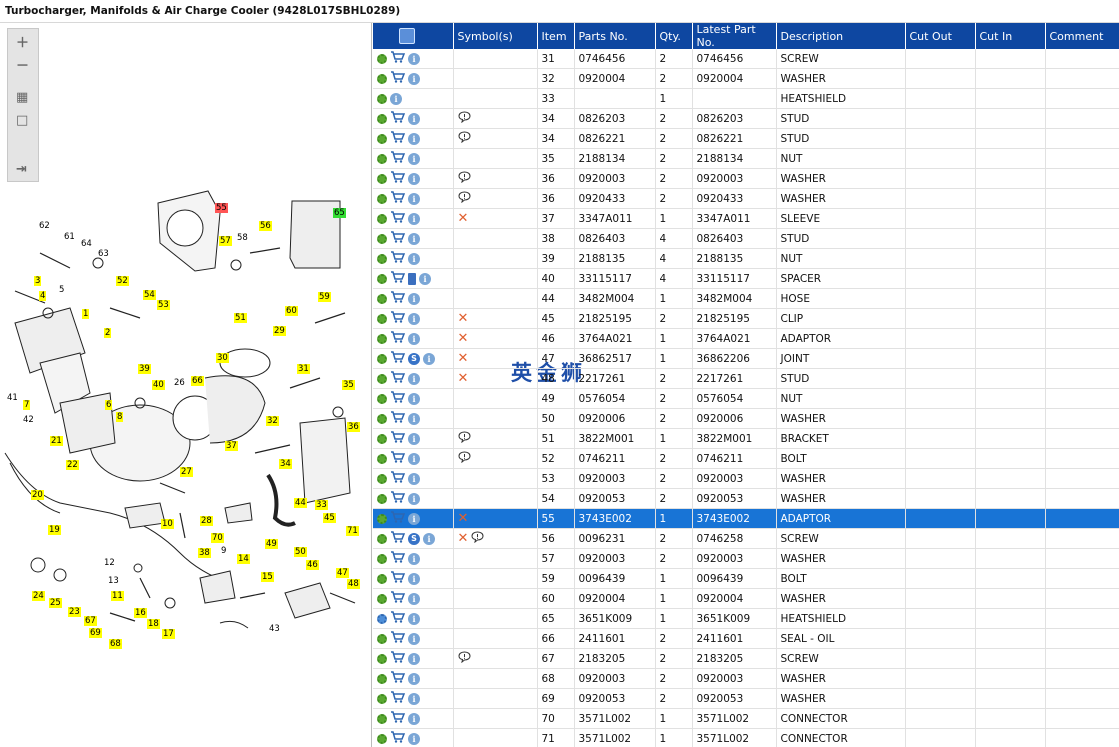  I want to click on table-row: i 66 2411601 2 2411601 SEAL - OIL, so click(746, 638).